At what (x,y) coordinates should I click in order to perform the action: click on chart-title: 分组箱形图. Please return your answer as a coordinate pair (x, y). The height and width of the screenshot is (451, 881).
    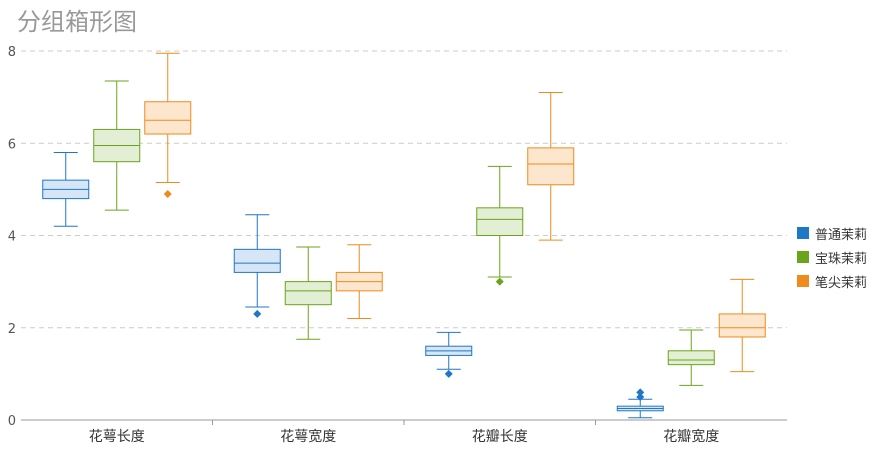
    Looking at the image, I should click on (77, 22).